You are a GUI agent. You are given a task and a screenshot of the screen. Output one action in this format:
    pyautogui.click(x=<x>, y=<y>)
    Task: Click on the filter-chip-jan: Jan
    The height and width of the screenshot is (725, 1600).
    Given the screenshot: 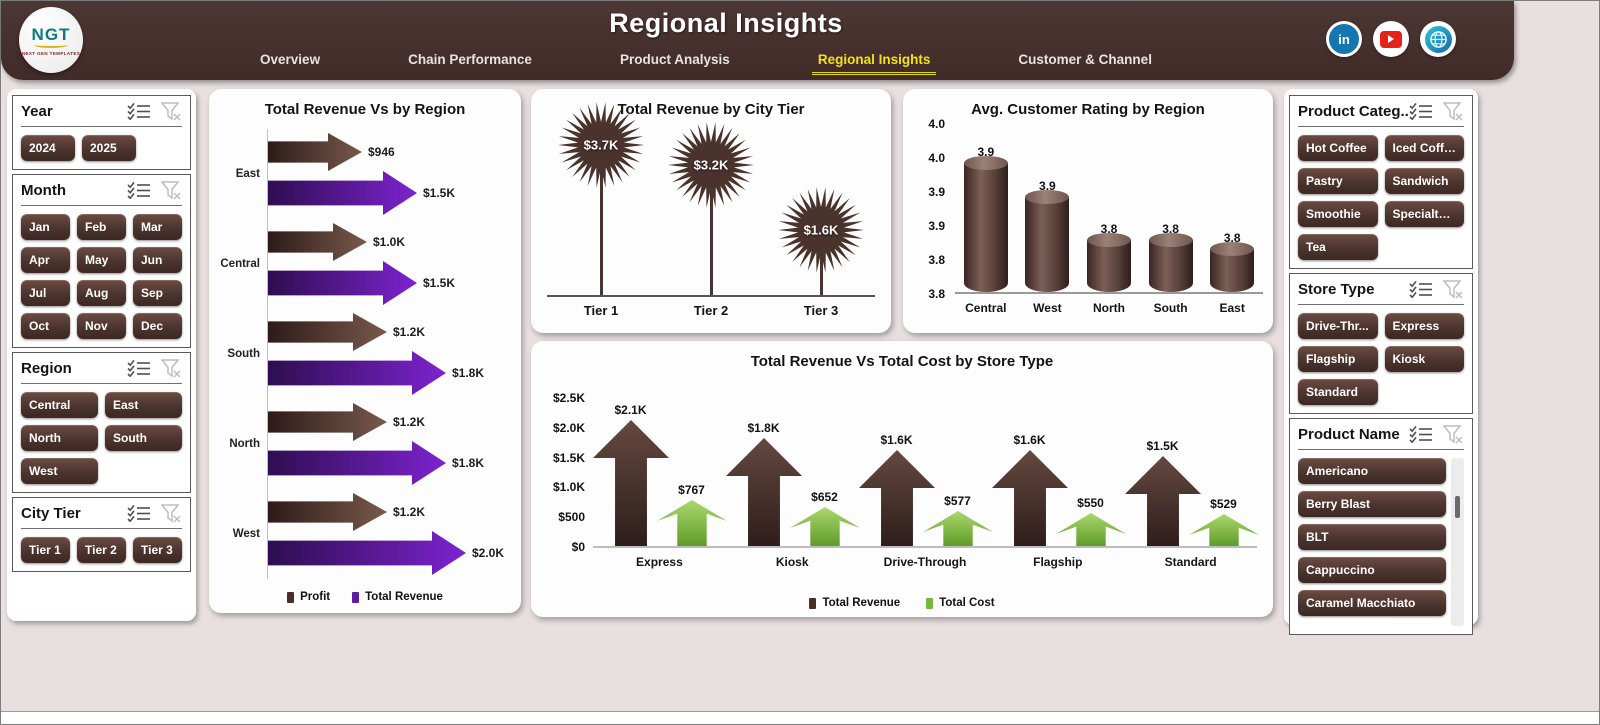 What is the action you would take?
    pyautogui.click(x=45, y=227)
    